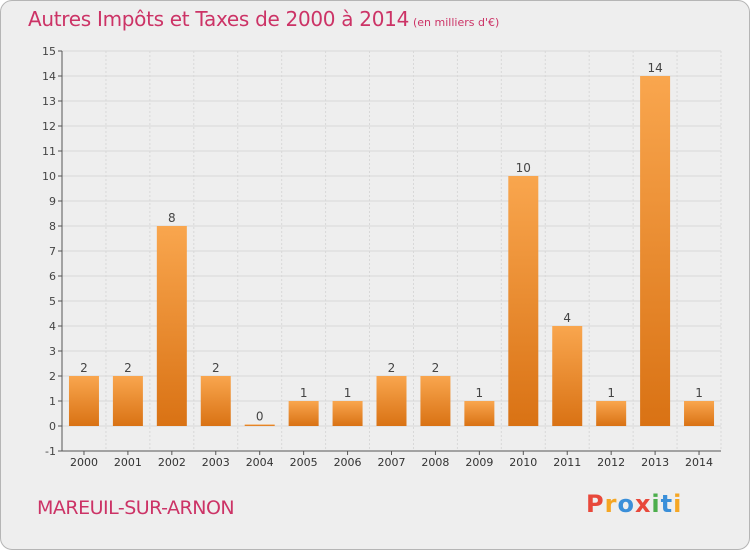  I want to click on bar-value-label: 8, so click(172, 218).